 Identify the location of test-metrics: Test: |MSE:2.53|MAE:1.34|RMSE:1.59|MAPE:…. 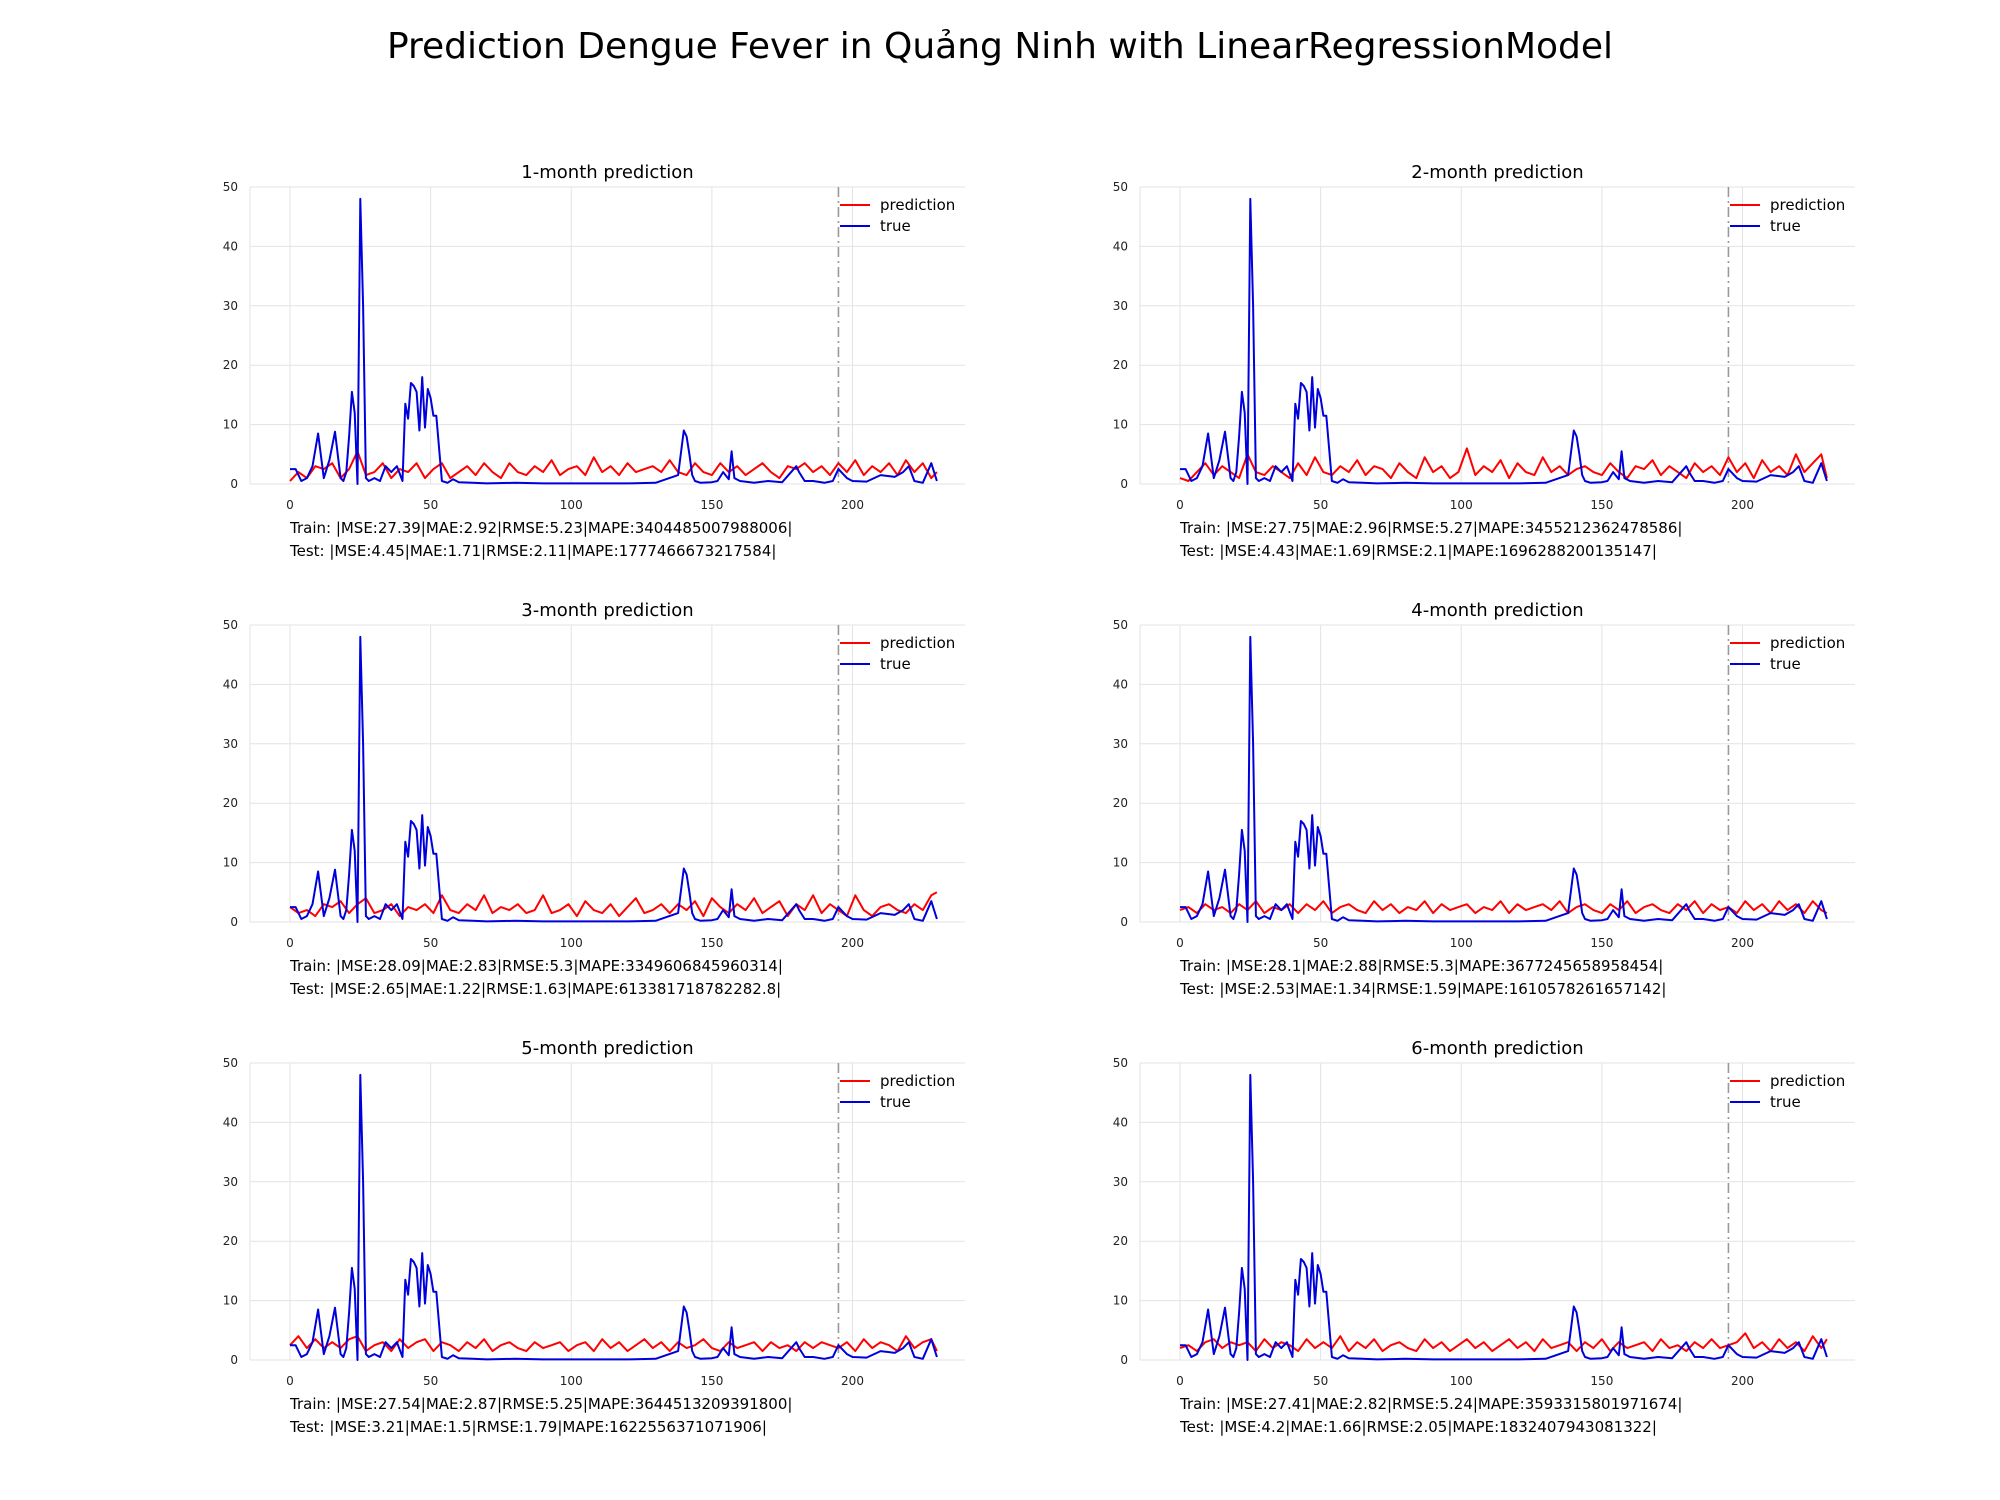
(1423, 989).